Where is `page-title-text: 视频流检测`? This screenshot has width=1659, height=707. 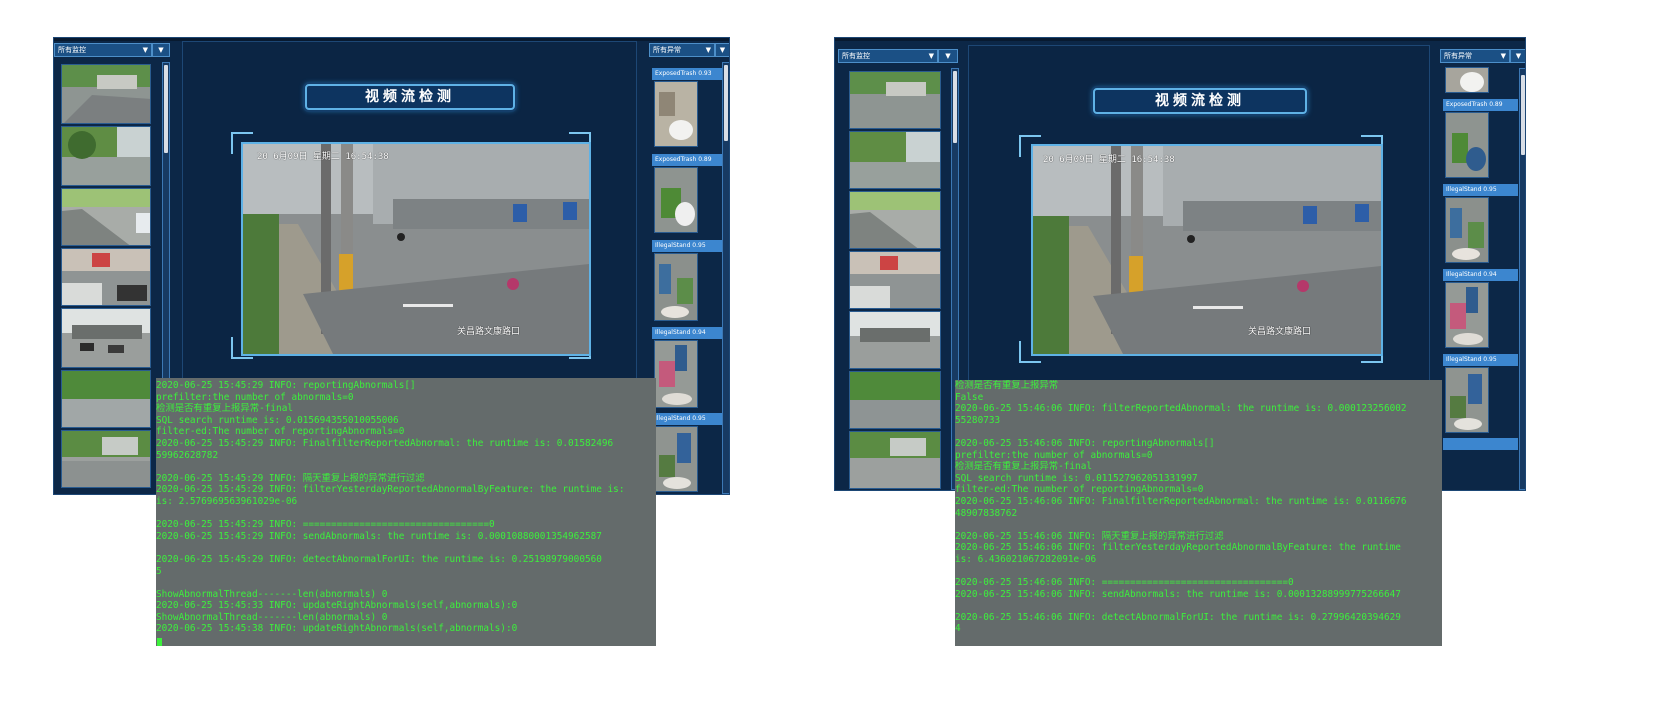 page-title-text: 视频流检测 is located at coordinates (1200, 101).